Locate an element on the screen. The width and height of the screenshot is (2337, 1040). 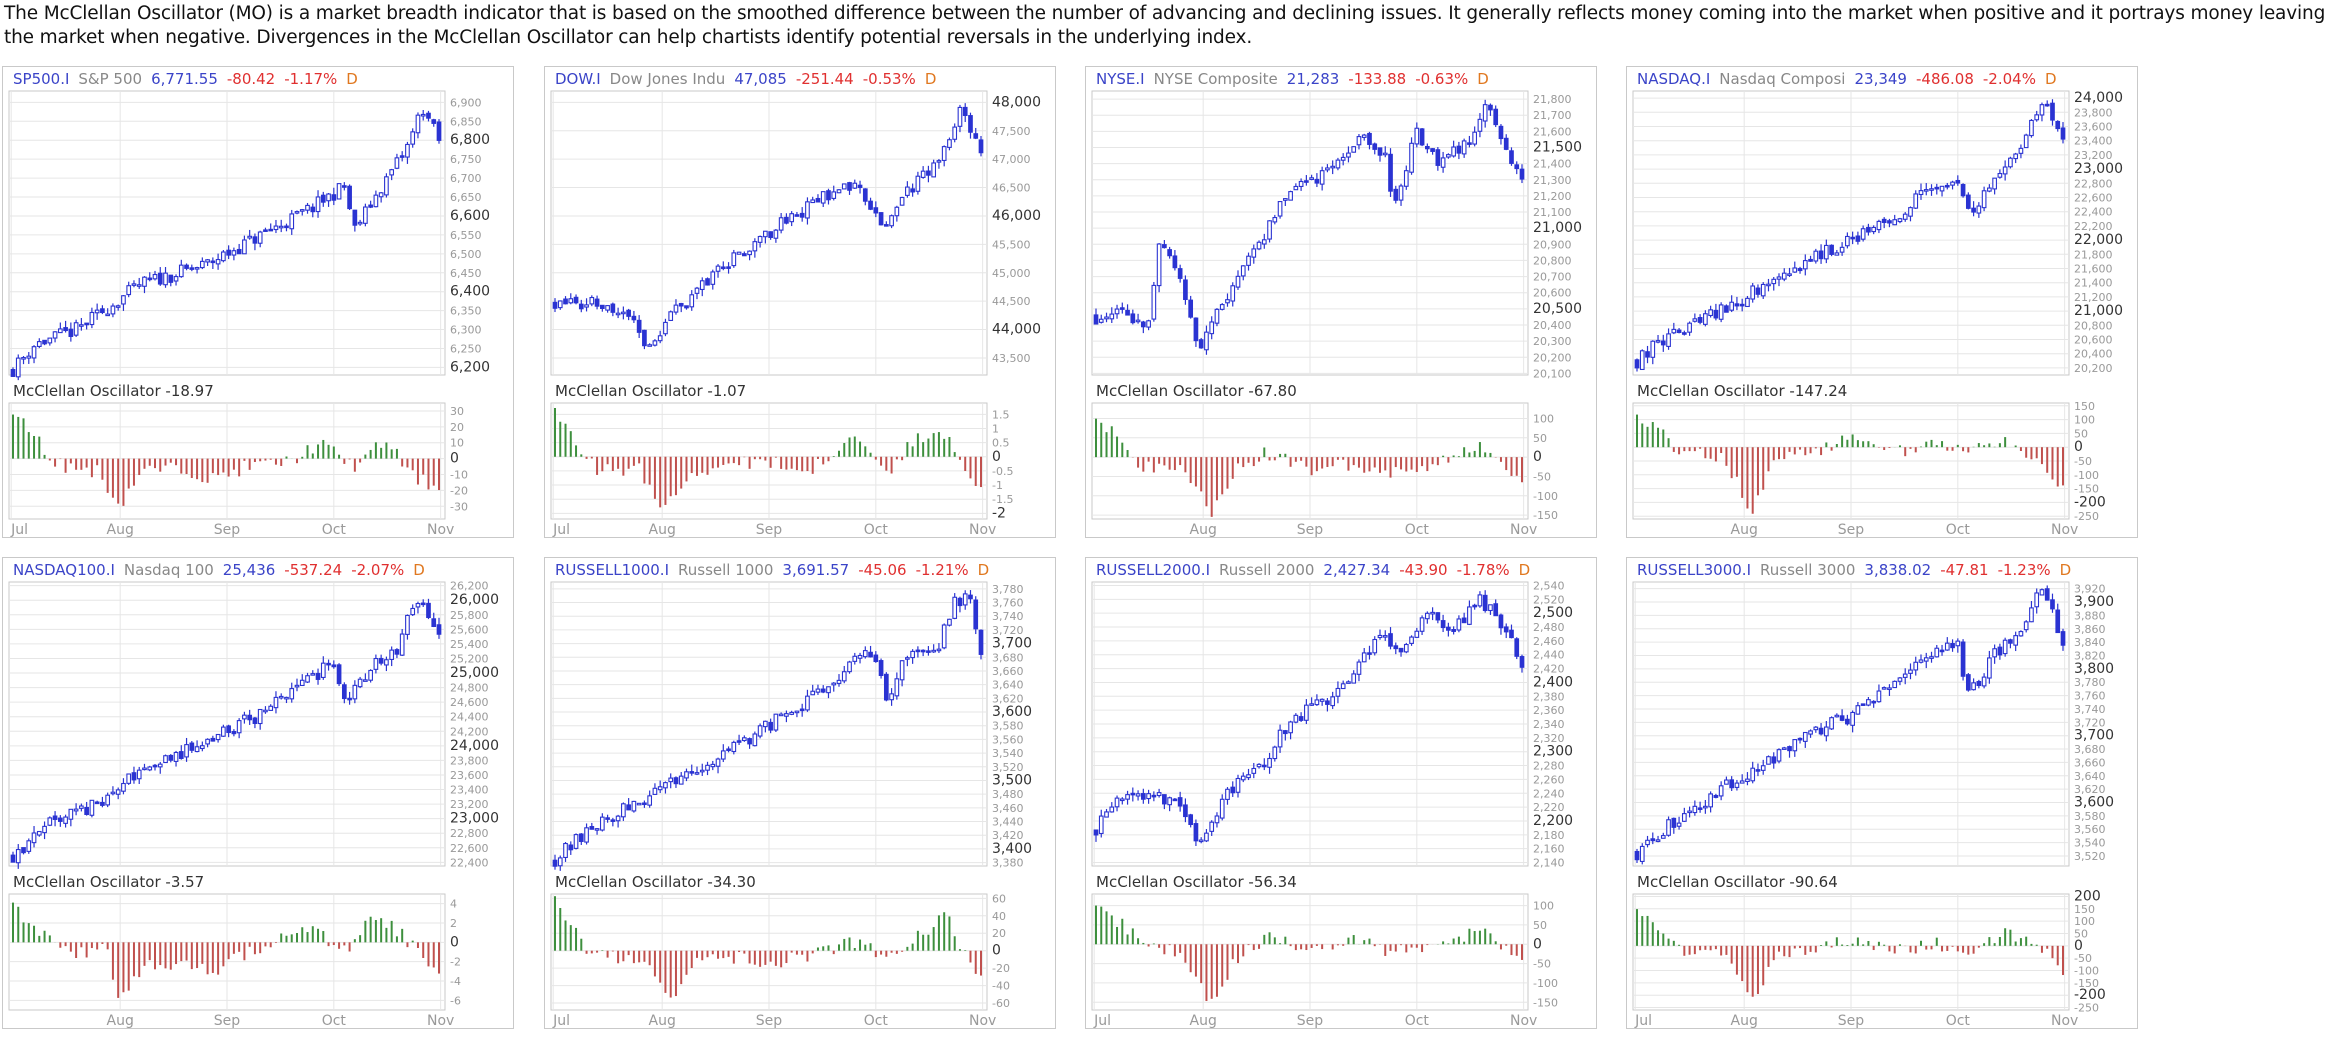
price-tick-label: 2,420 is located at coordinates (1549, 669).